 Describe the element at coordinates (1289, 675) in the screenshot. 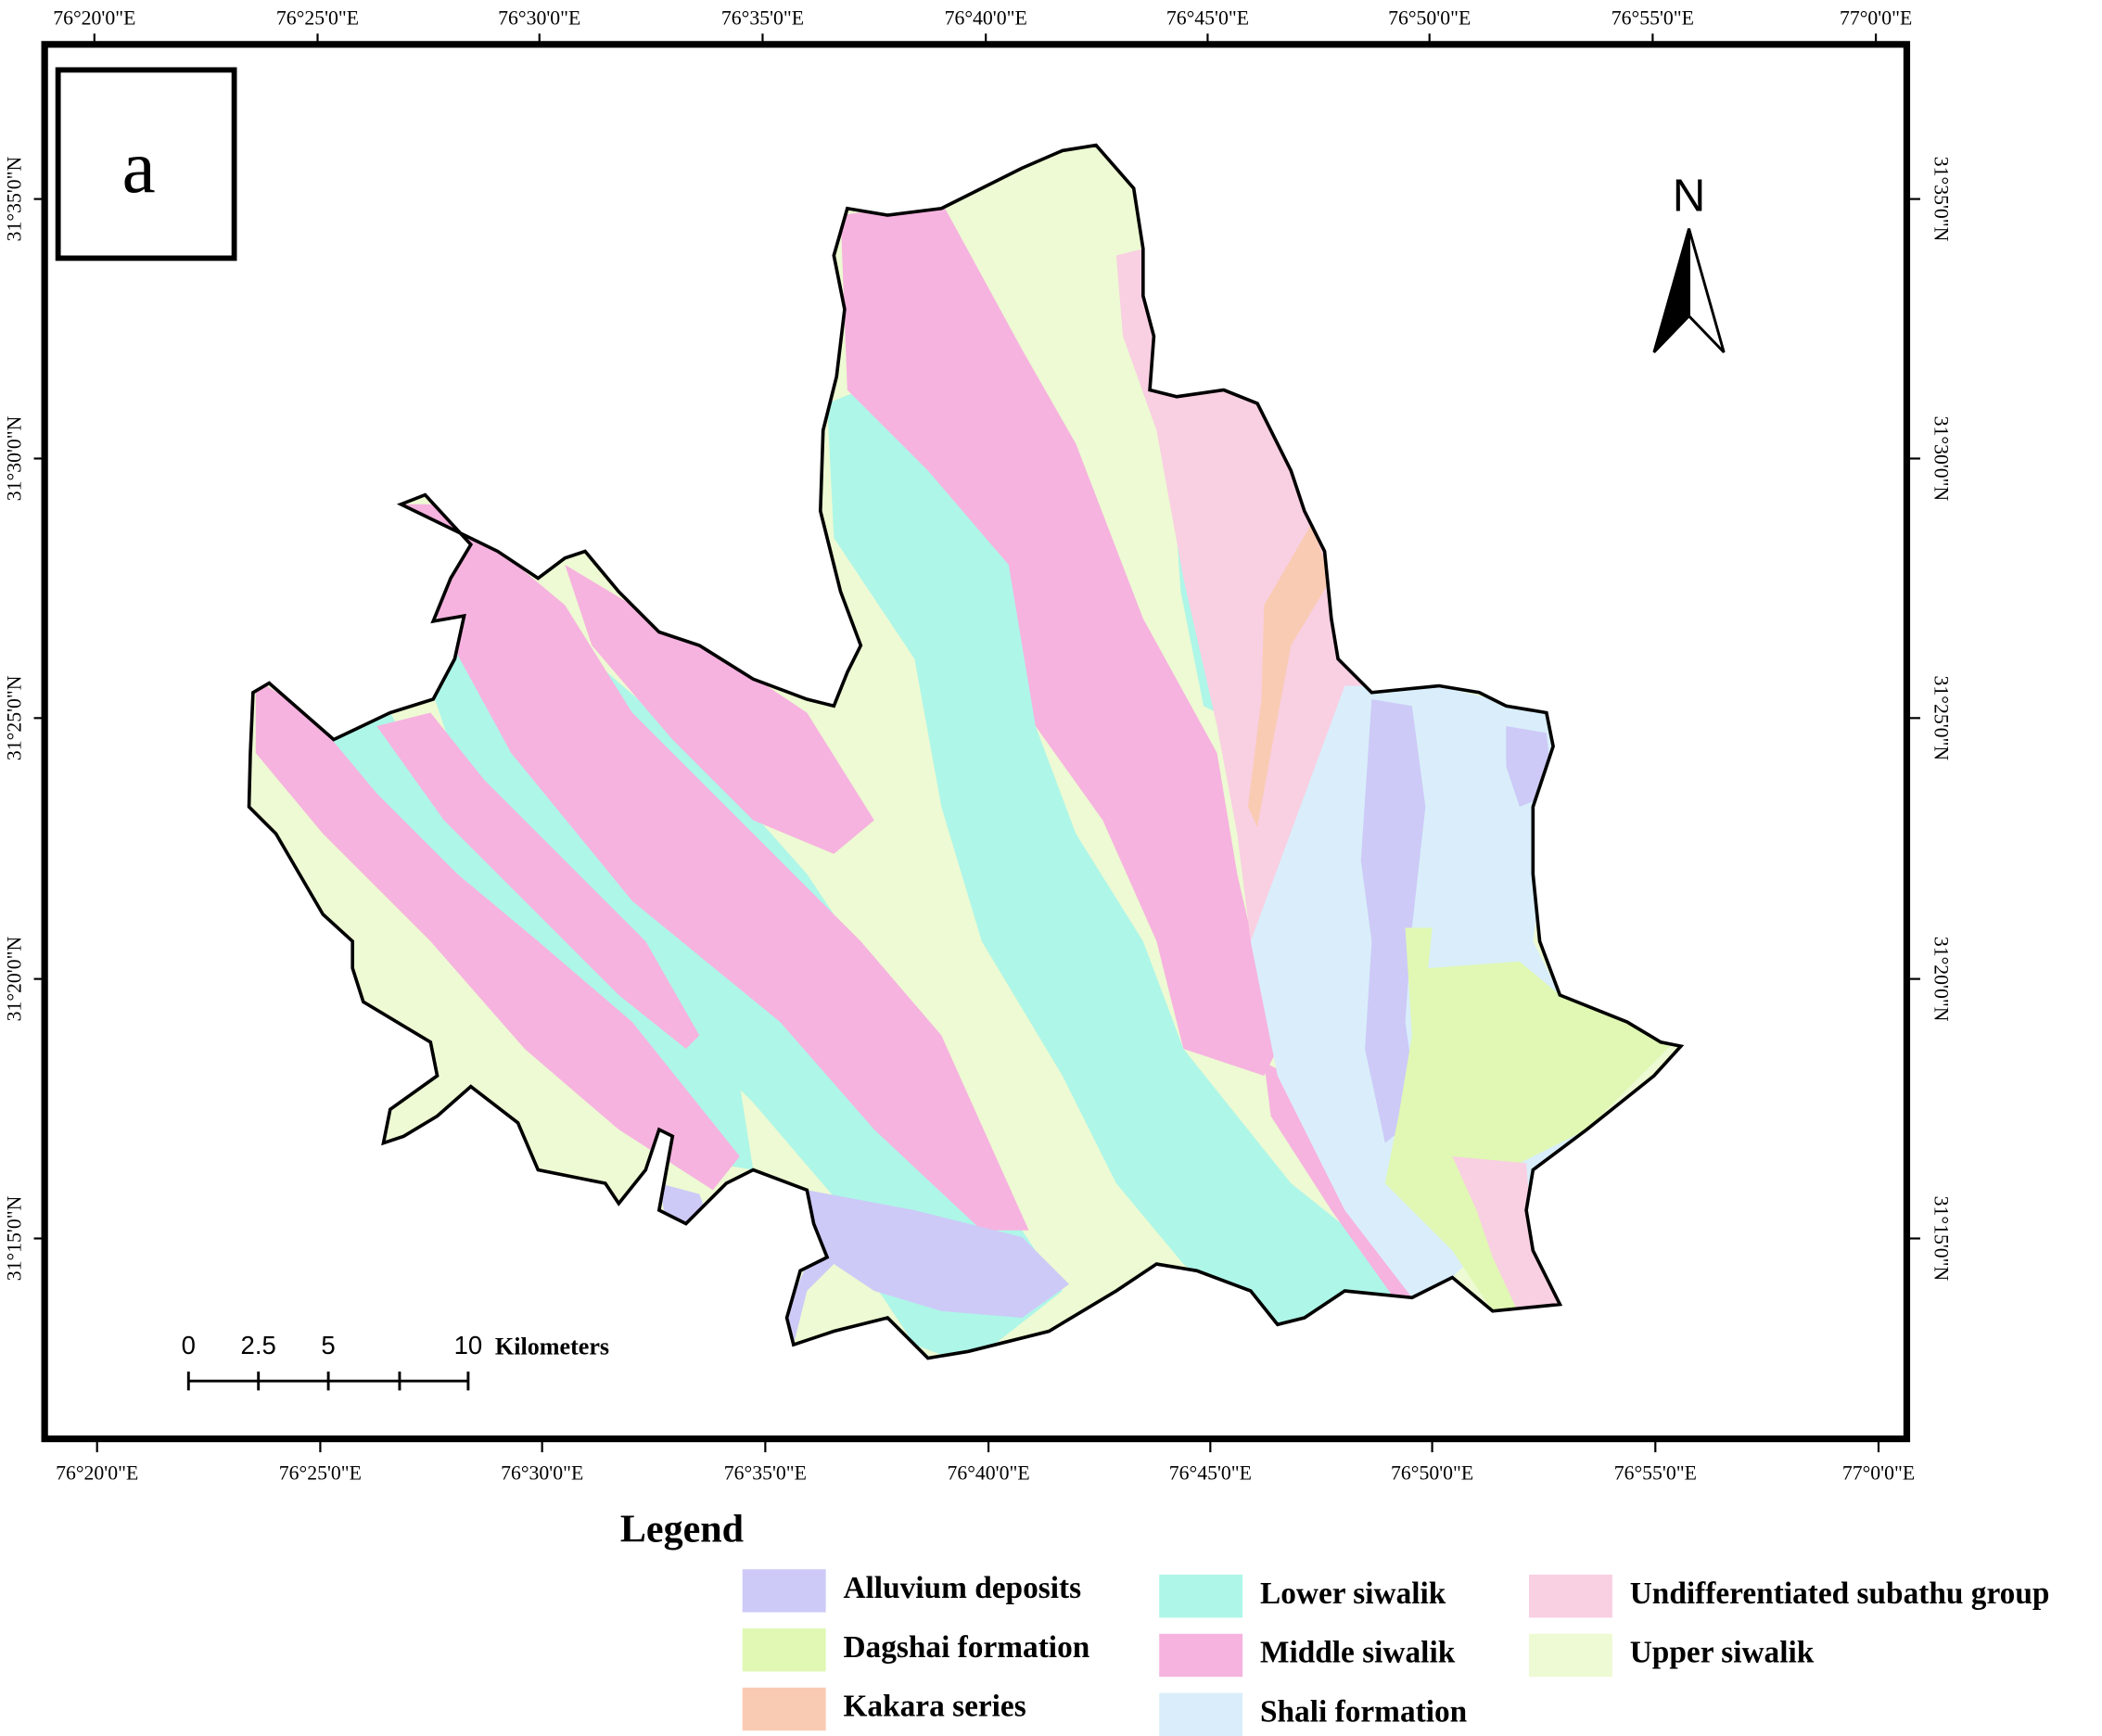

I see `kakara-area` at that location.